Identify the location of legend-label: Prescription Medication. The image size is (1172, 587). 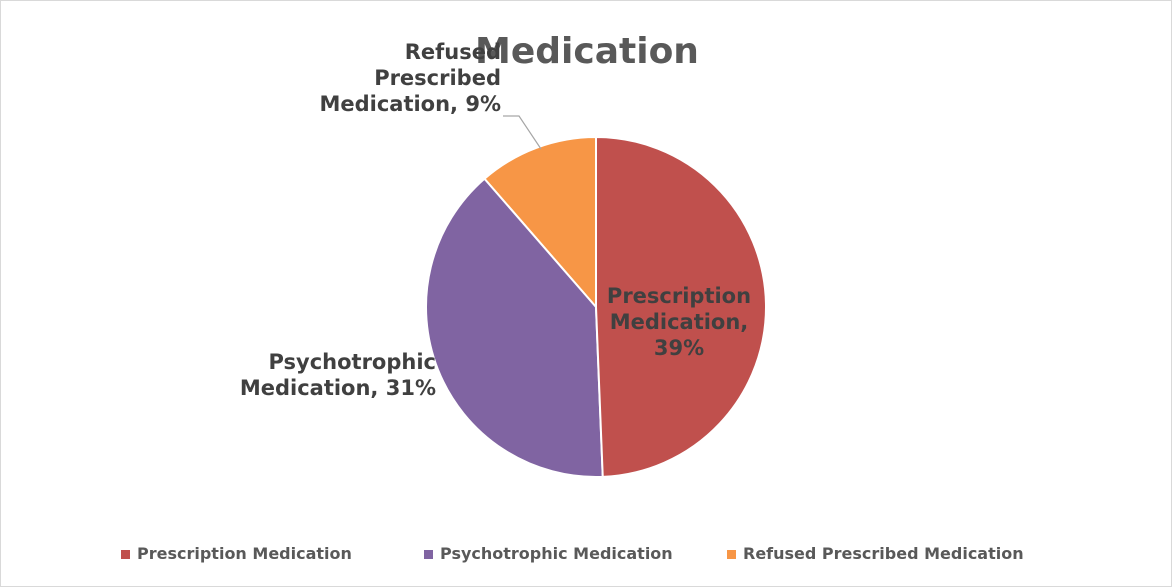
(244, 553).